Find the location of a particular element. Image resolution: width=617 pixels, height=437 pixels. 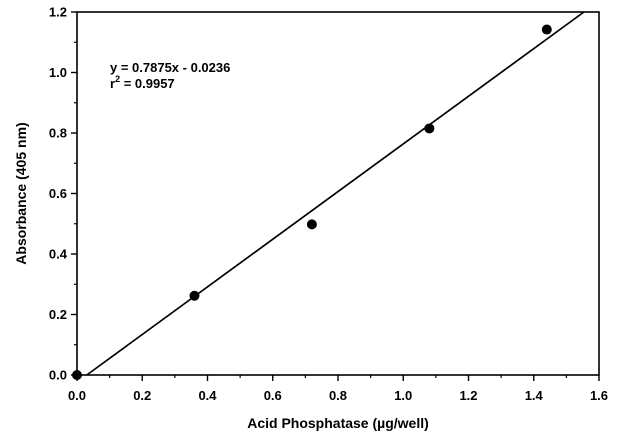

x-tick-label: 1.2 is located at coordinates (468, 395).